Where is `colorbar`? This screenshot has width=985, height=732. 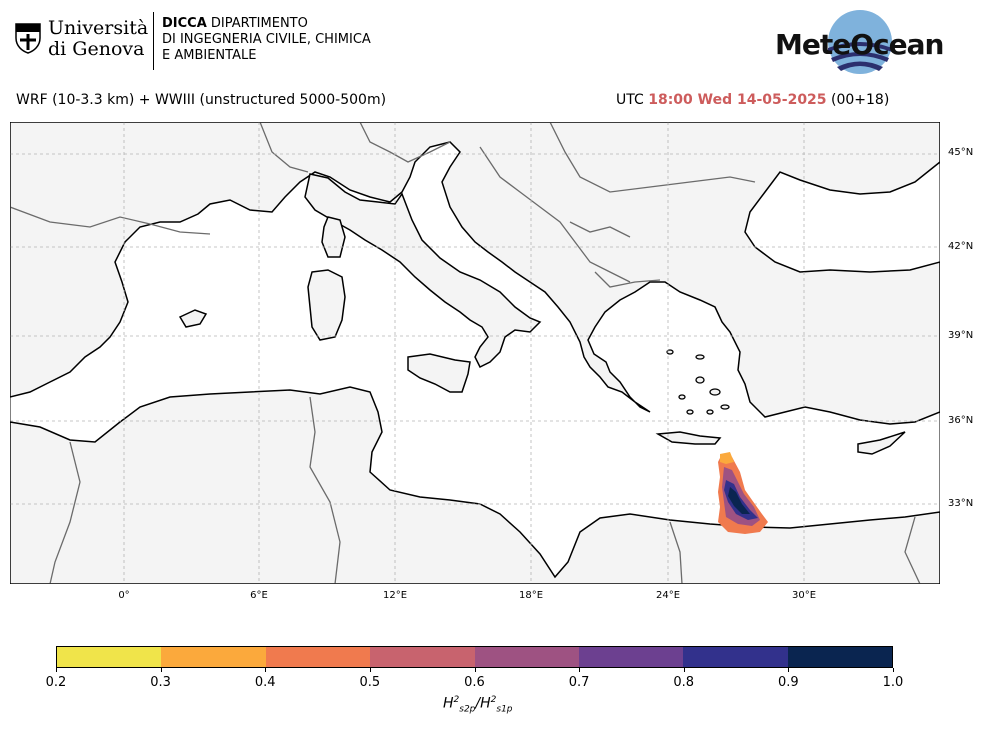
colorbar is located at coordinates (474, 657).